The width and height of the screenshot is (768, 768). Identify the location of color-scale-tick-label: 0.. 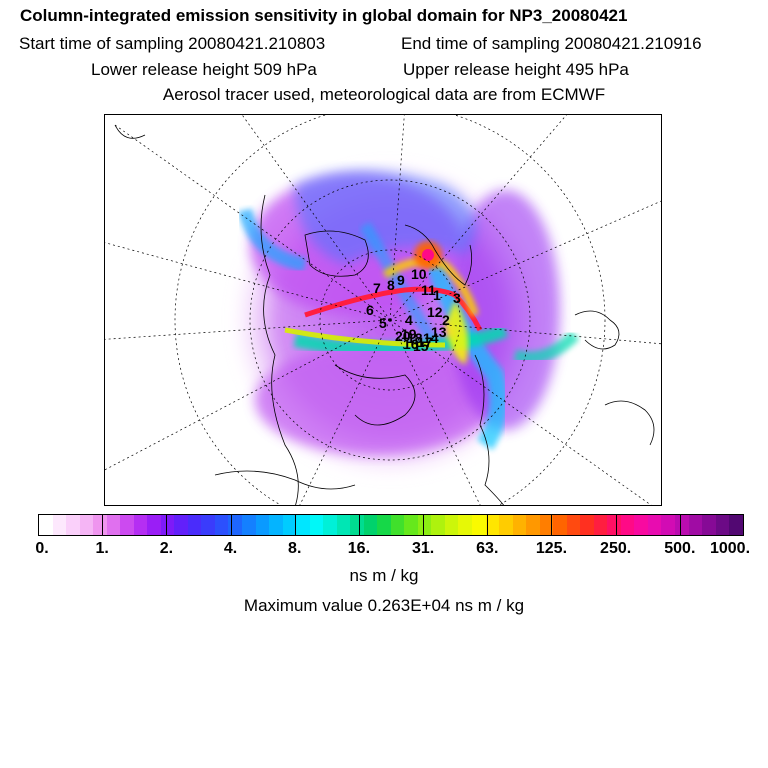
(42, 548).